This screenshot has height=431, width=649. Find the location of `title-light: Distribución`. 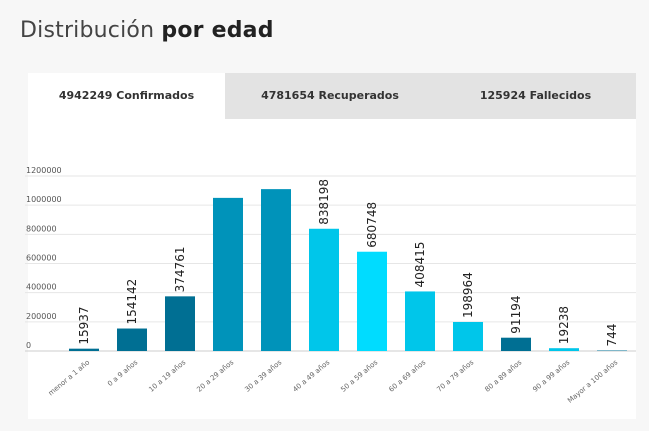

title-light: Distribución is located at coordinates (87, 30).